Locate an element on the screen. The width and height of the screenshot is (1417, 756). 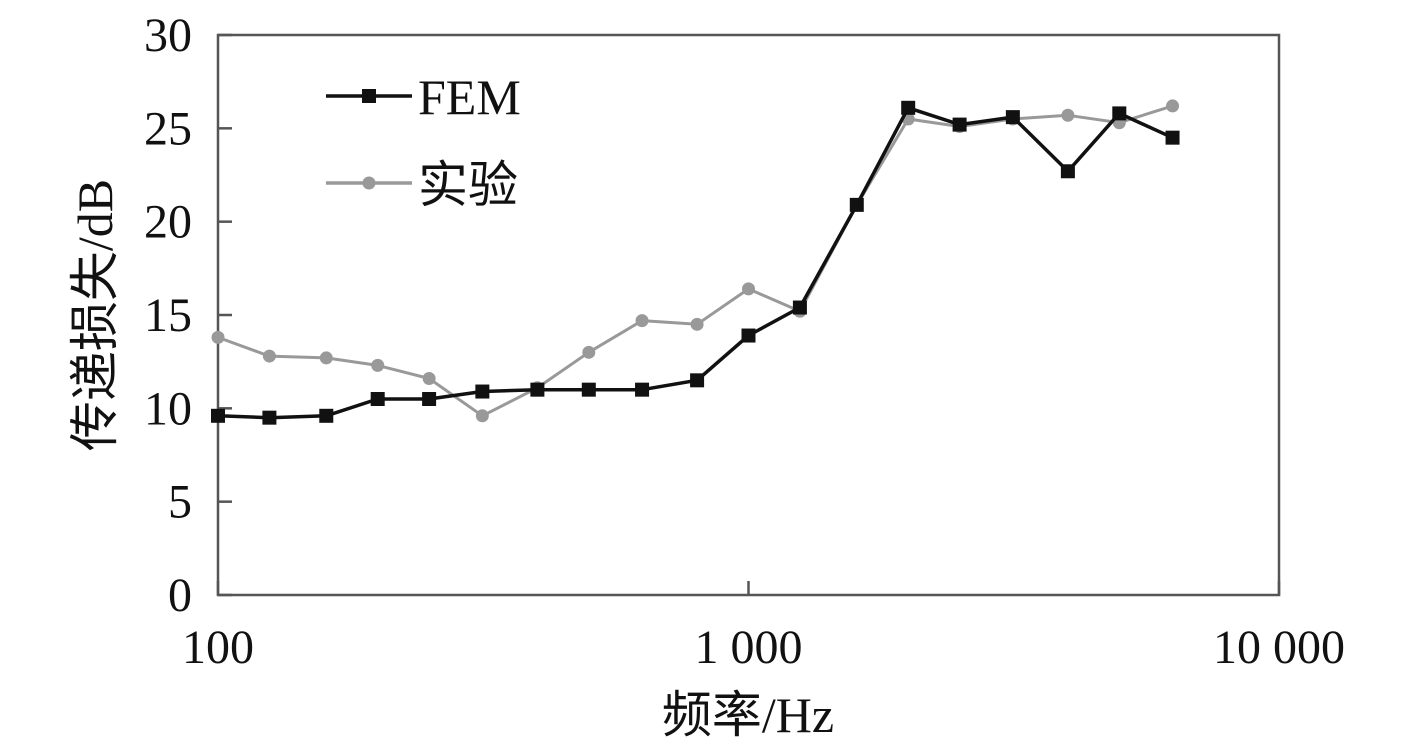
y-tick-label: 25 is located at coordinates (168, 128).